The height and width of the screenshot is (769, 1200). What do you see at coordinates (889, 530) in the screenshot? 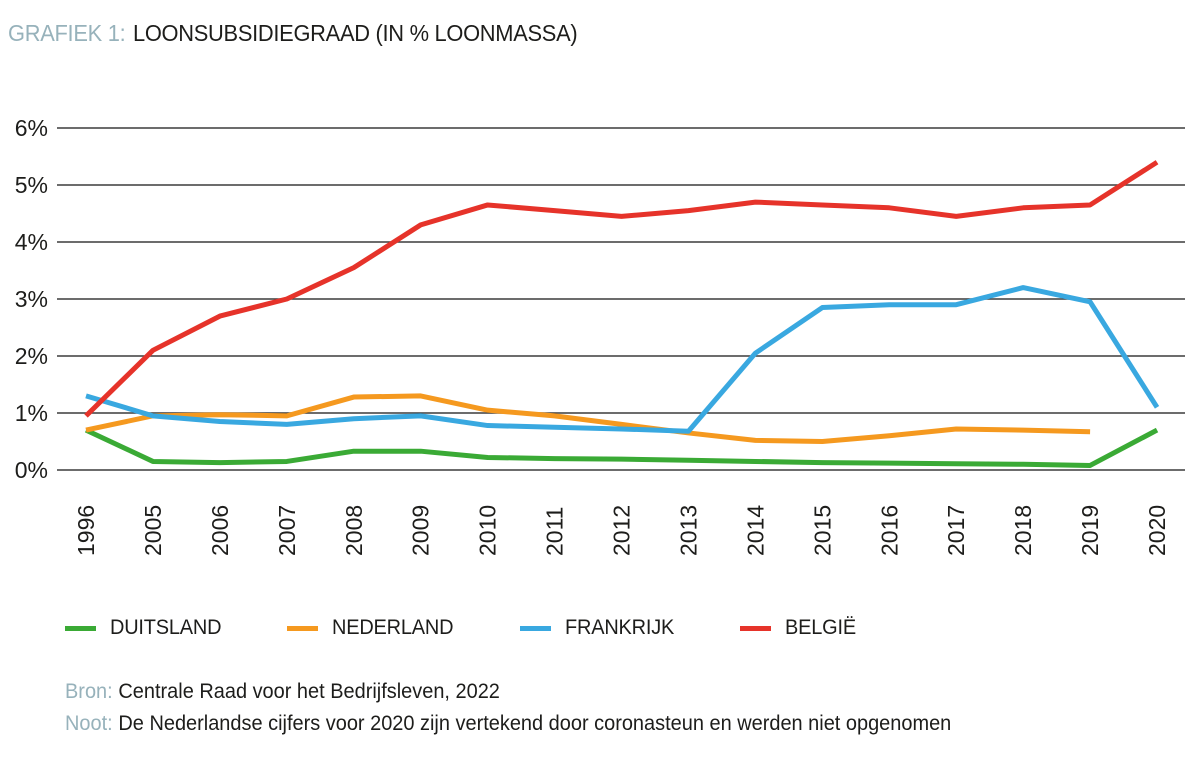
I see `x-axis-tick-label: 2016` at bounding box center [889, 530].